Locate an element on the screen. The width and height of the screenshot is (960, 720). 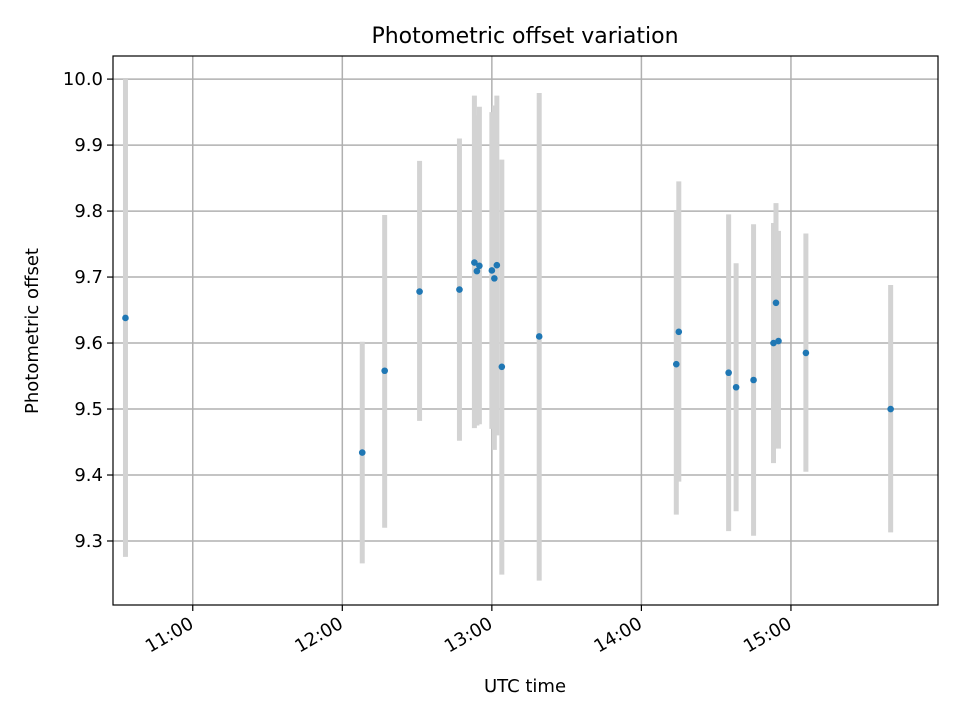
y-axis: 9.3 9.4 9.5 9.6 9.7 9.8 9.9 10.0 is located at coordinates (88, 310).